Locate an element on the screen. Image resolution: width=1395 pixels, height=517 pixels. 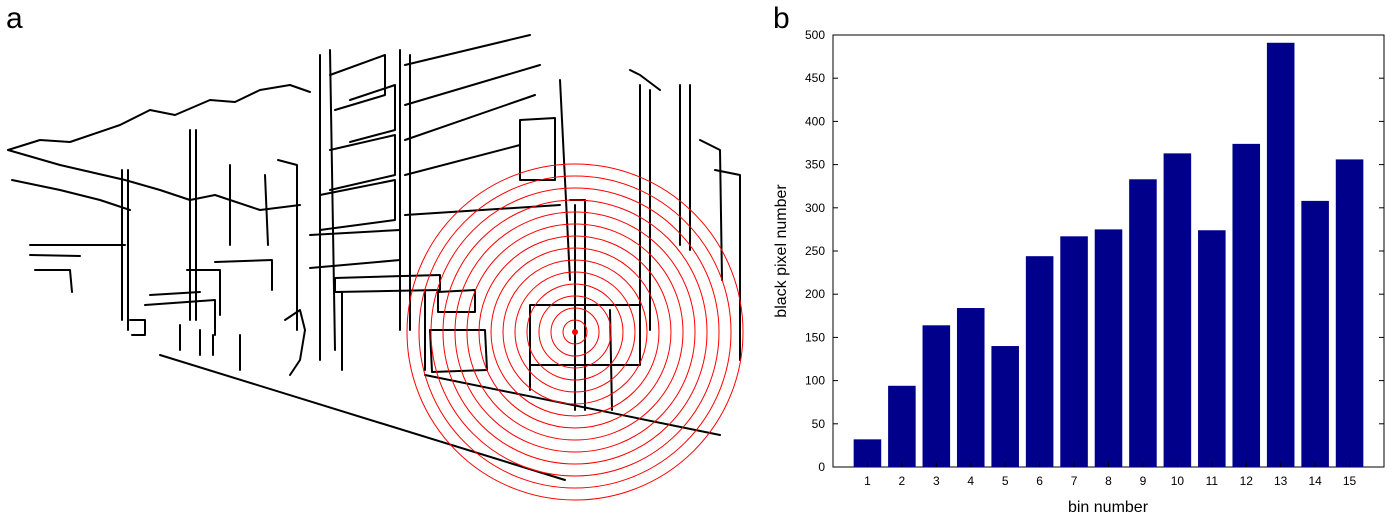
y-tick-label: 400 is located at coordinates (815, 121).